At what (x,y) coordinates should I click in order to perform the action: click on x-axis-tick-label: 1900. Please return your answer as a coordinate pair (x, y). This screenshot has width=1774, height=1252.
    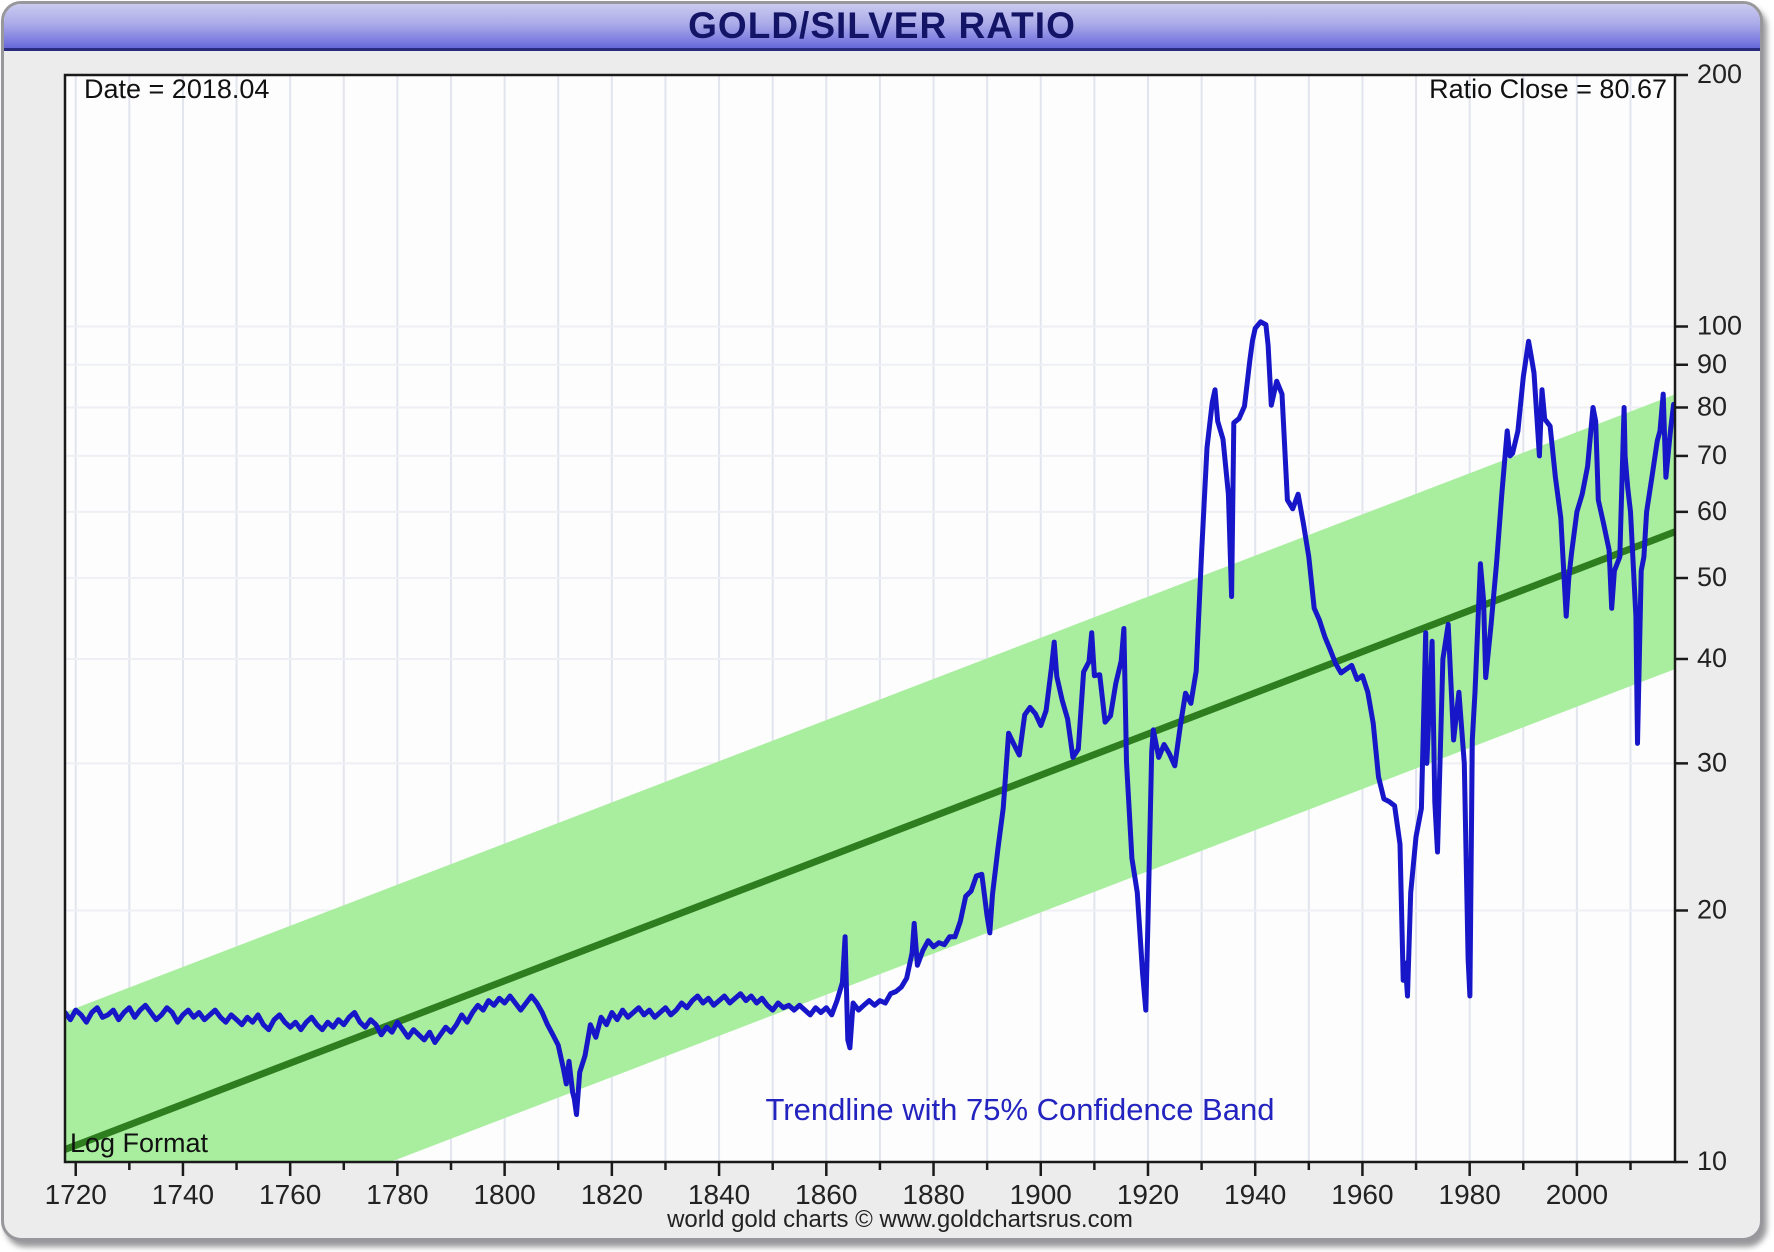
    Looking at the image, I should click on (1041, 1194).